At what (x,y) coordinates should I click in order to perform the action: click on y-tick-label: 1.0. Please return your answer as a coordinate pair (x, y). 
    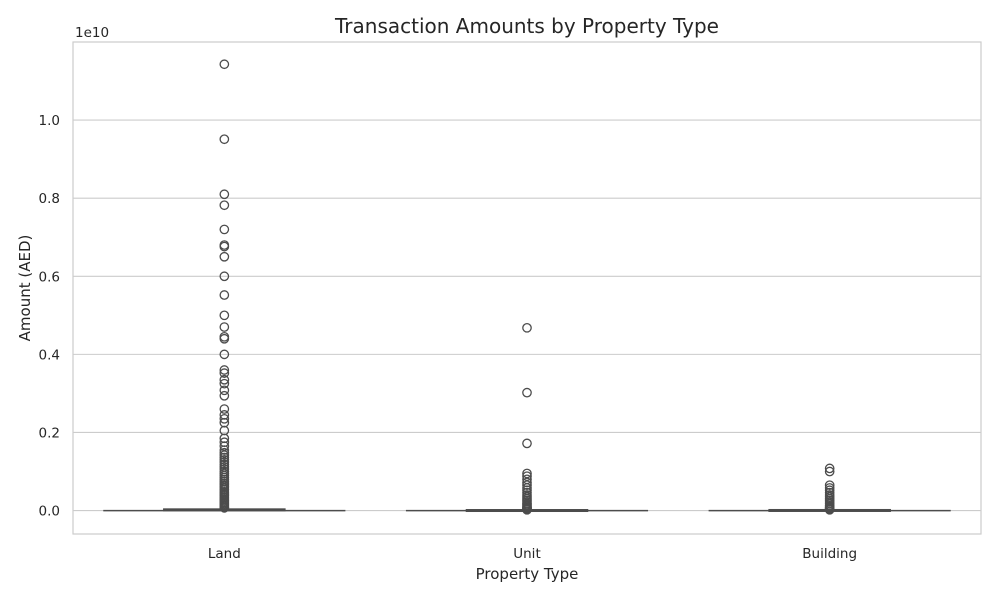
    Looking at the image, I should click on (49, 121).